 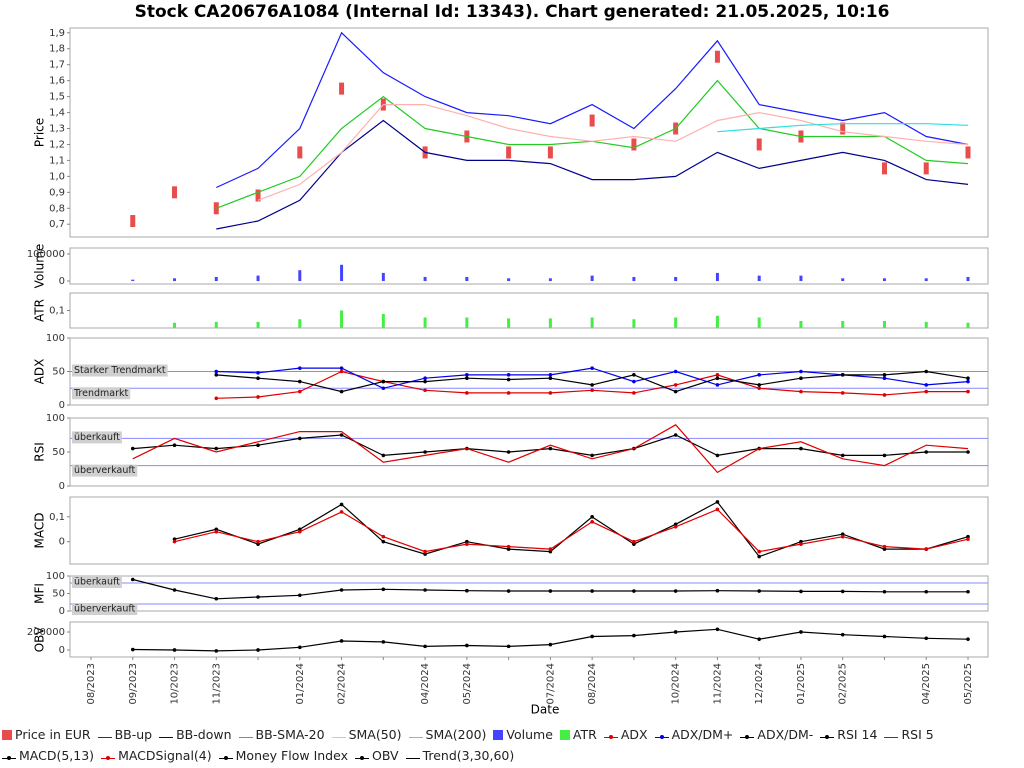 I want to click on x-tick-label: 10/2023, so click(x=175, y=684).